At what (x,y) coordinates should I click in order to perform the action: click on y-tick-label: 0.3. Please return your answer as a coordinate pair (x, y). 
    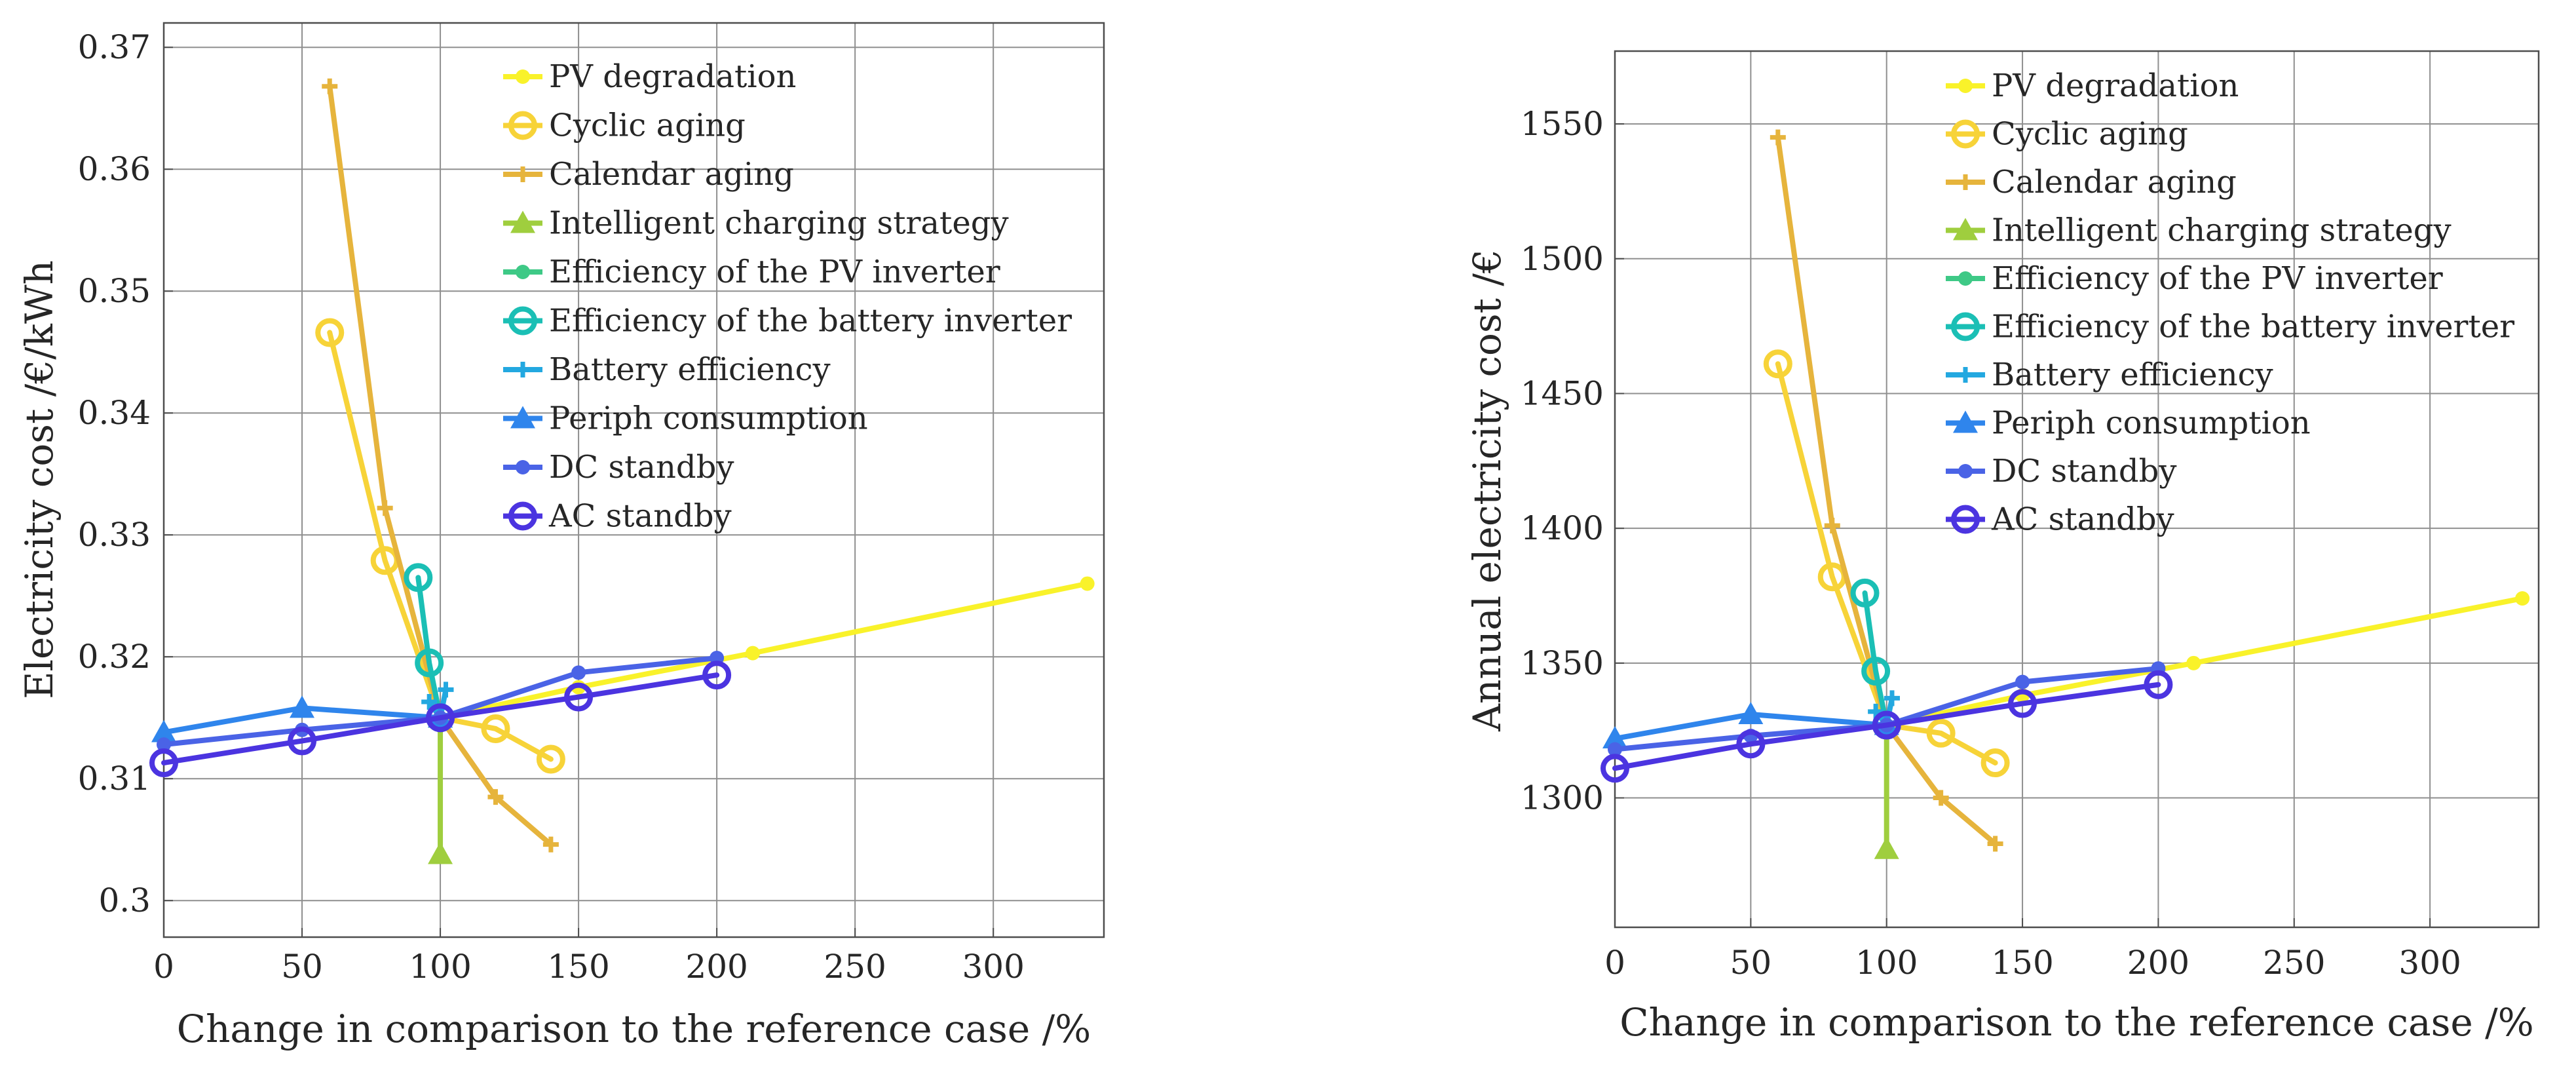
    Looking at the image, I should click on (125, 900).